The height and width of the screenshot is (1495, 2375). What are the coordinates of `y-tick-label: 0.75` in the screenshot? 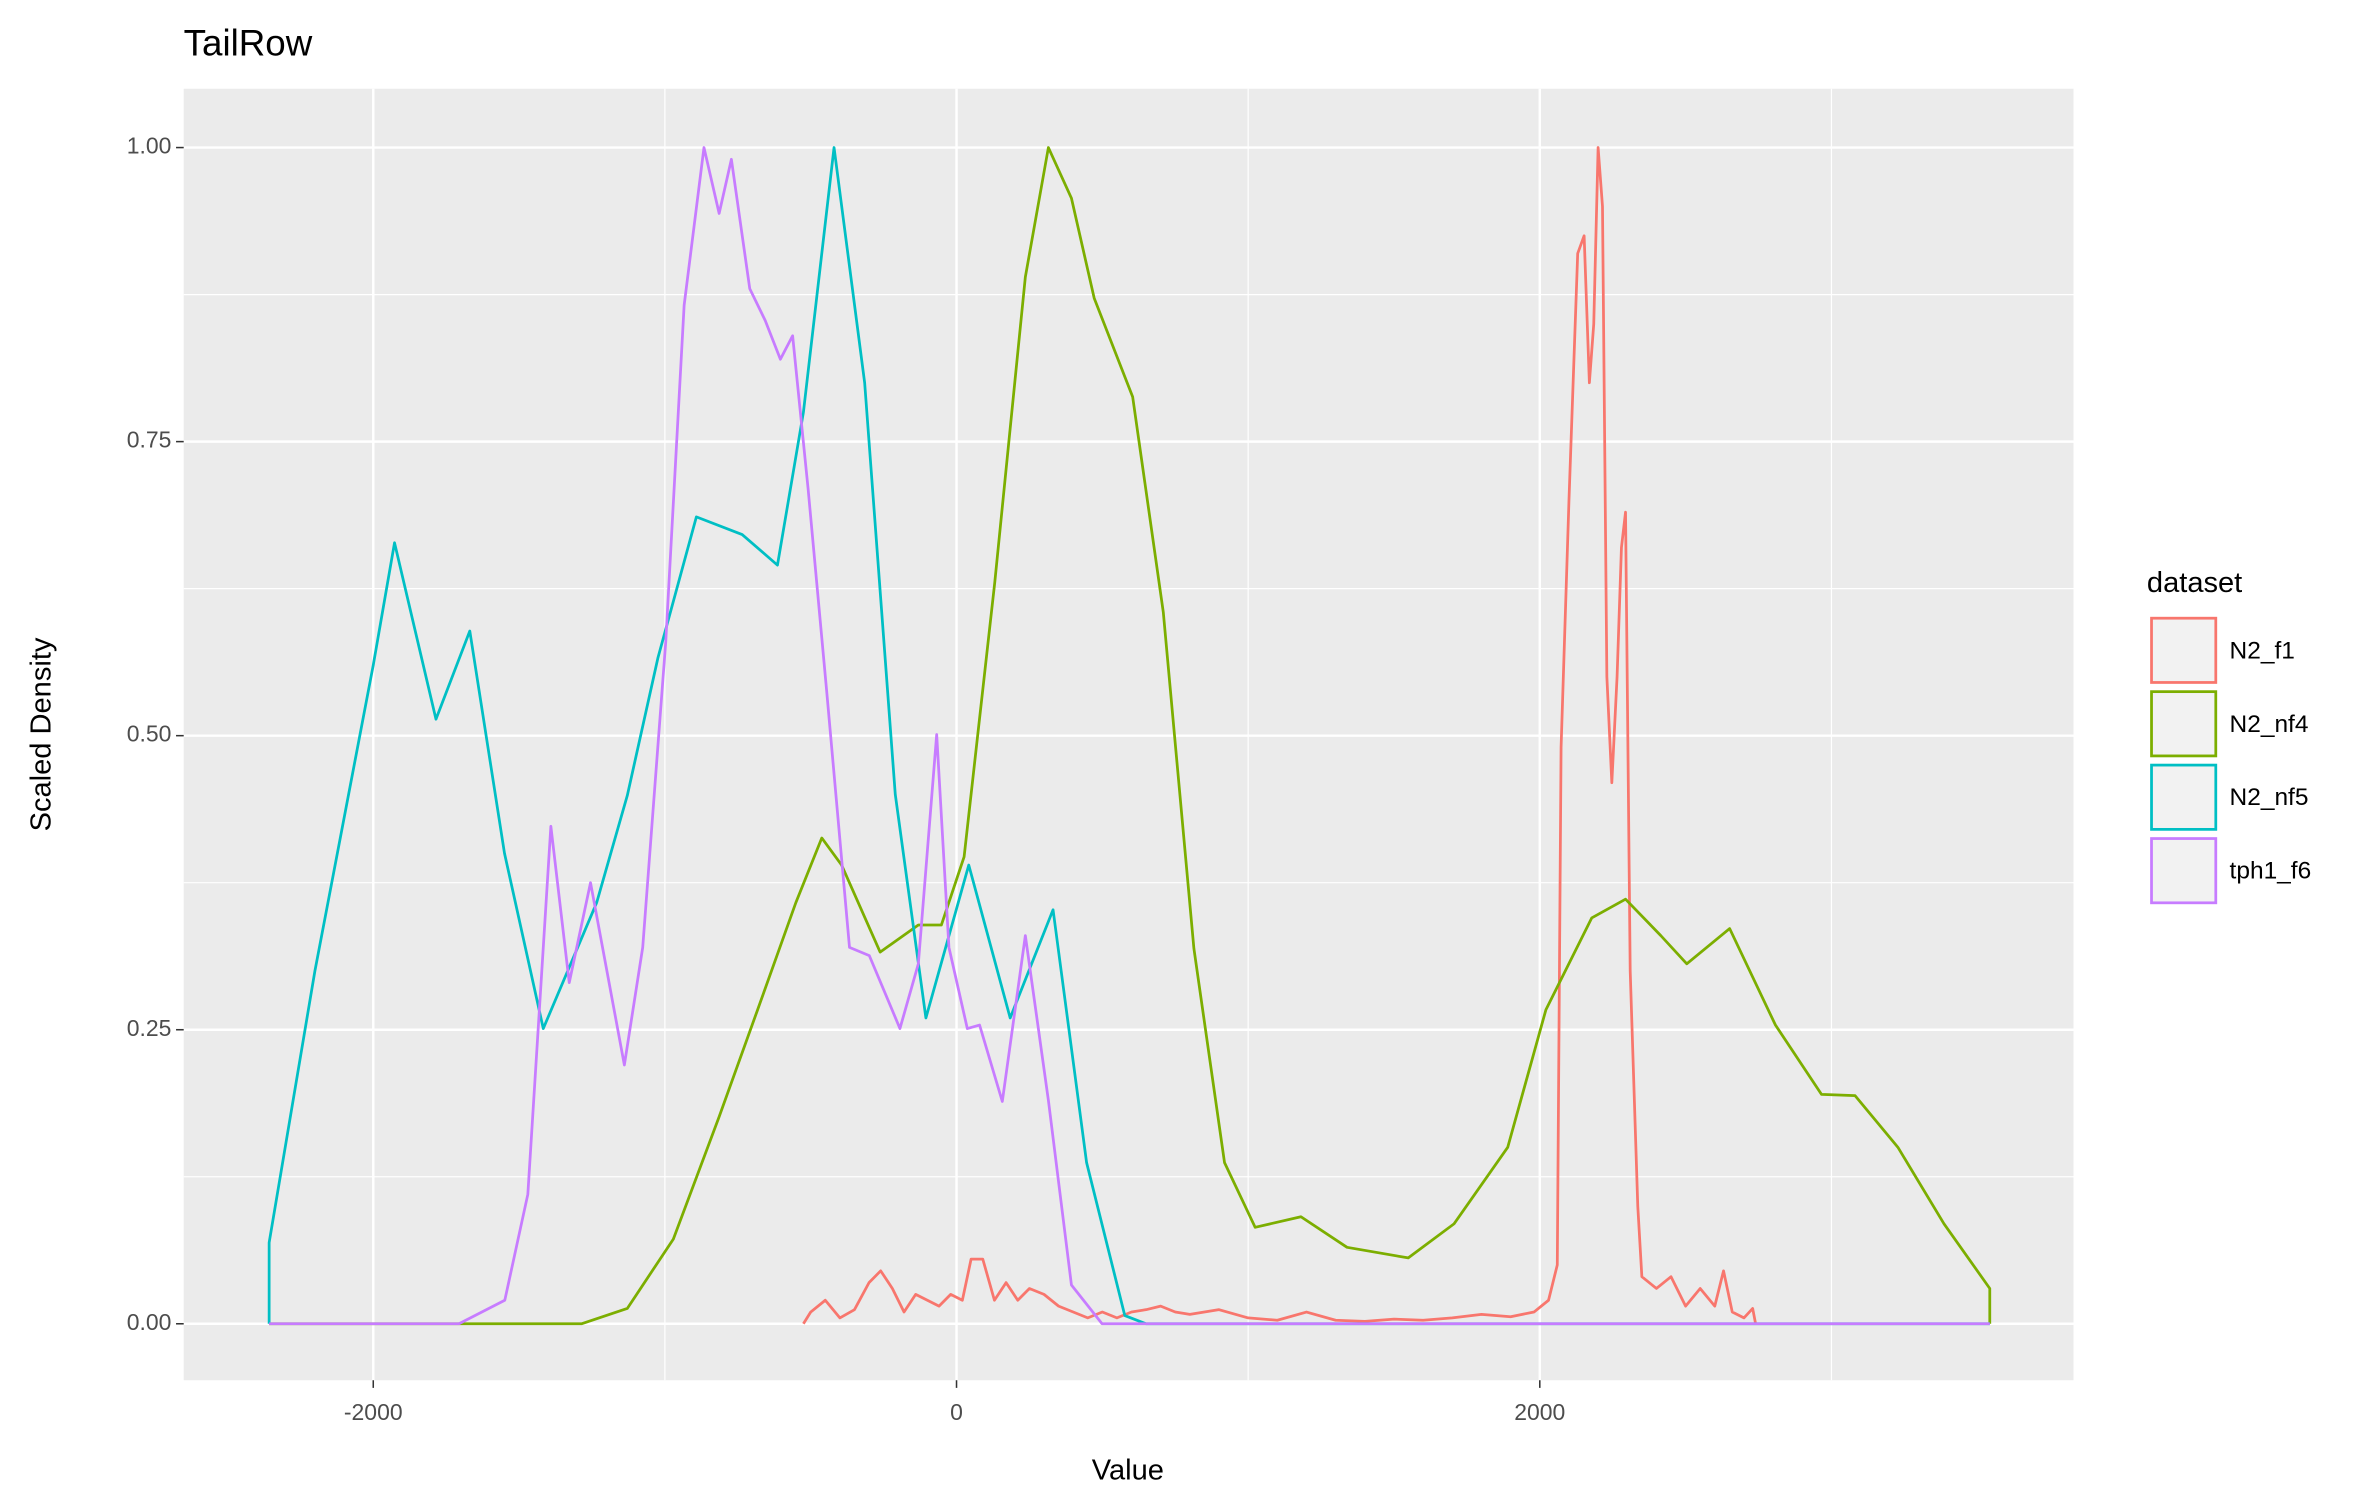 It's located at (149, 440).